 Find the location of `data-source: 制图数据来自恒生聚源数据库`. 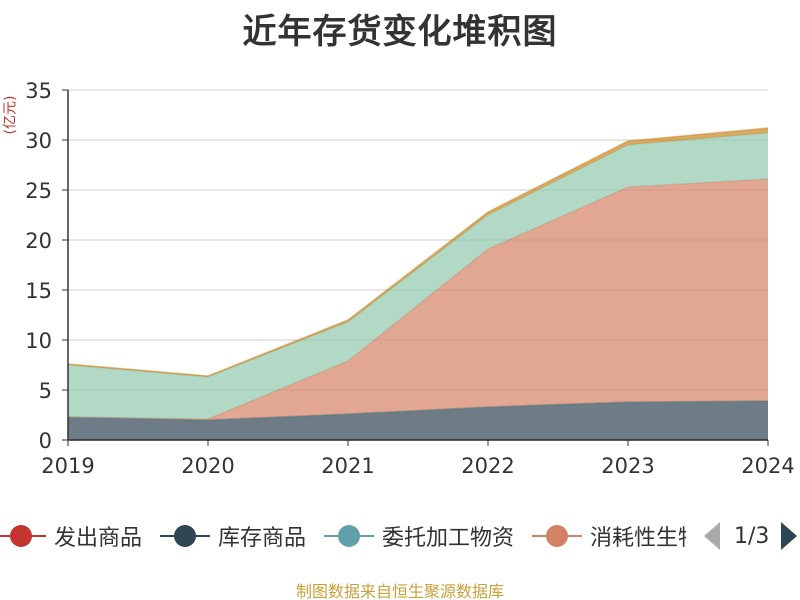

data-source: 制图数据来自恒生聚源数据库 is located at coordinates (399, 591).